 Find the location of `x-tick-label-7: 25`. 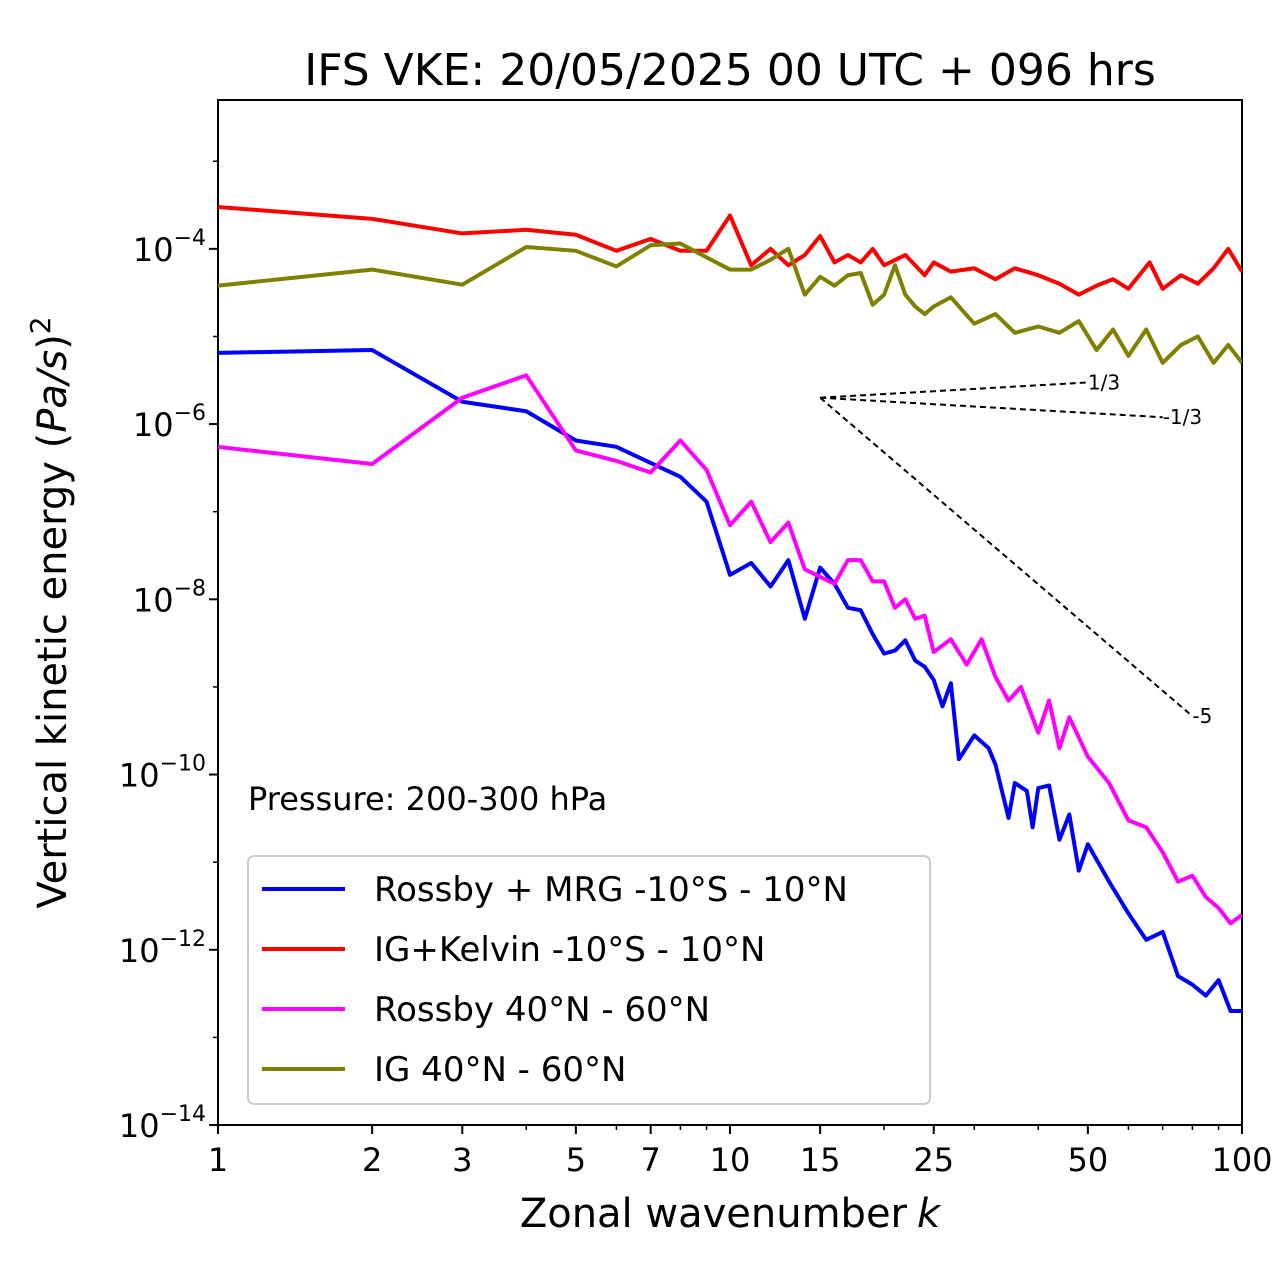

x-tick-label-7: 25 is located at coordinates (933, 1160).